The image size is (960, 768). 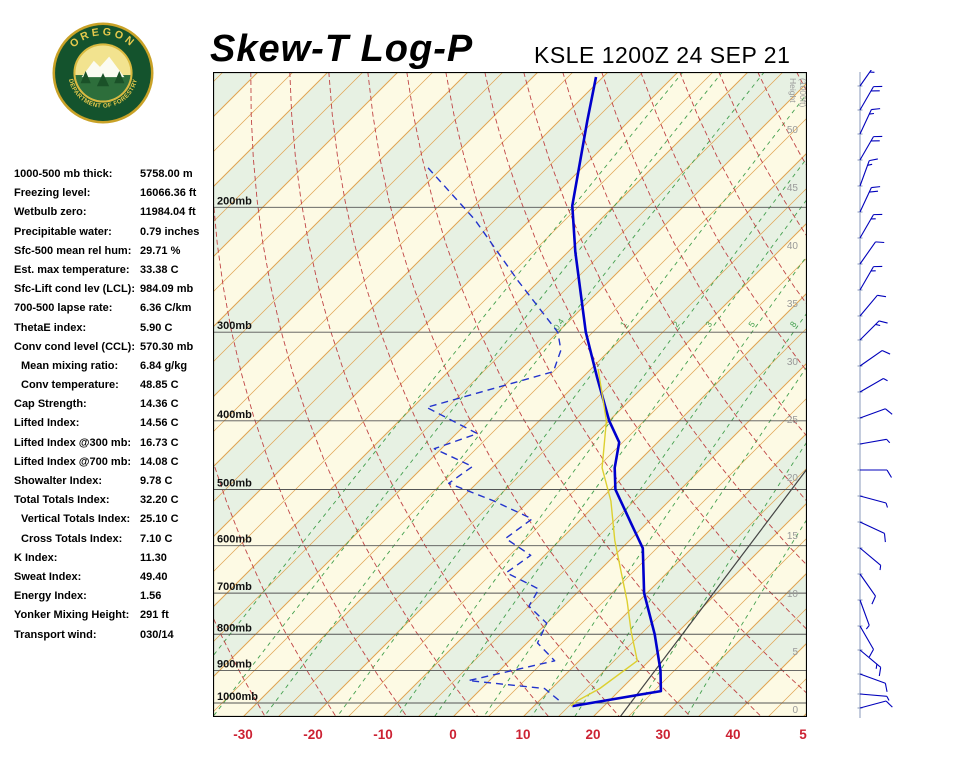 I want to click on stat-label: Wetbulb zero:, so click(x=50, y=212).